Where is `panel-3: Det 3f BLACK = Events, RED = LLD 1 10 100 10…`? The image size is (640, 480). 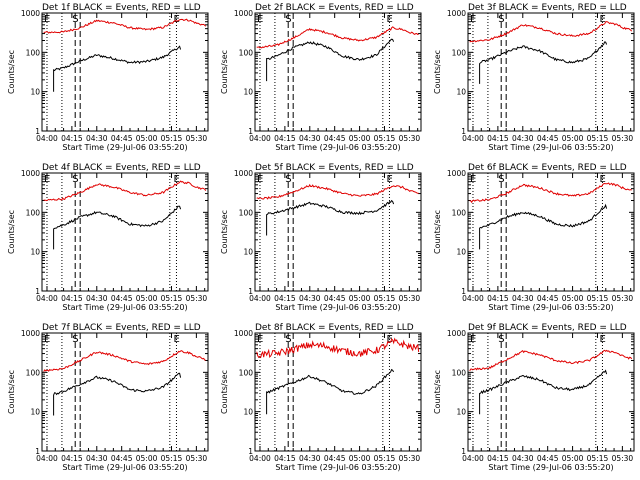 panel-3: Det 3f BLACK = Events, RED = LLD 1 10 100 10… is located at coordinates (534, 77).